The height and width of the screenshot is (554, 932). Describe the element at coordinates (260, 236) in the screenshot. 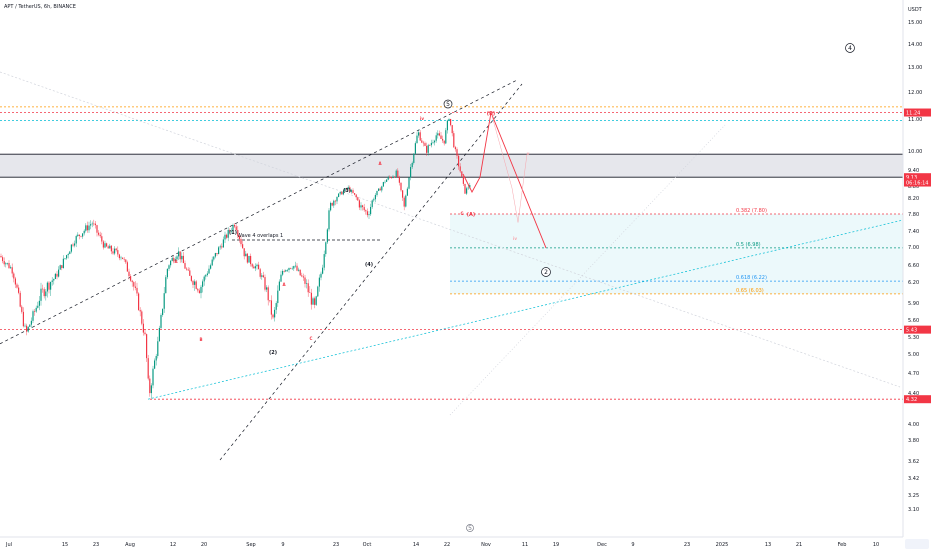

I see `overlap-annotation: Wave 4 overlaps 1` at that location.